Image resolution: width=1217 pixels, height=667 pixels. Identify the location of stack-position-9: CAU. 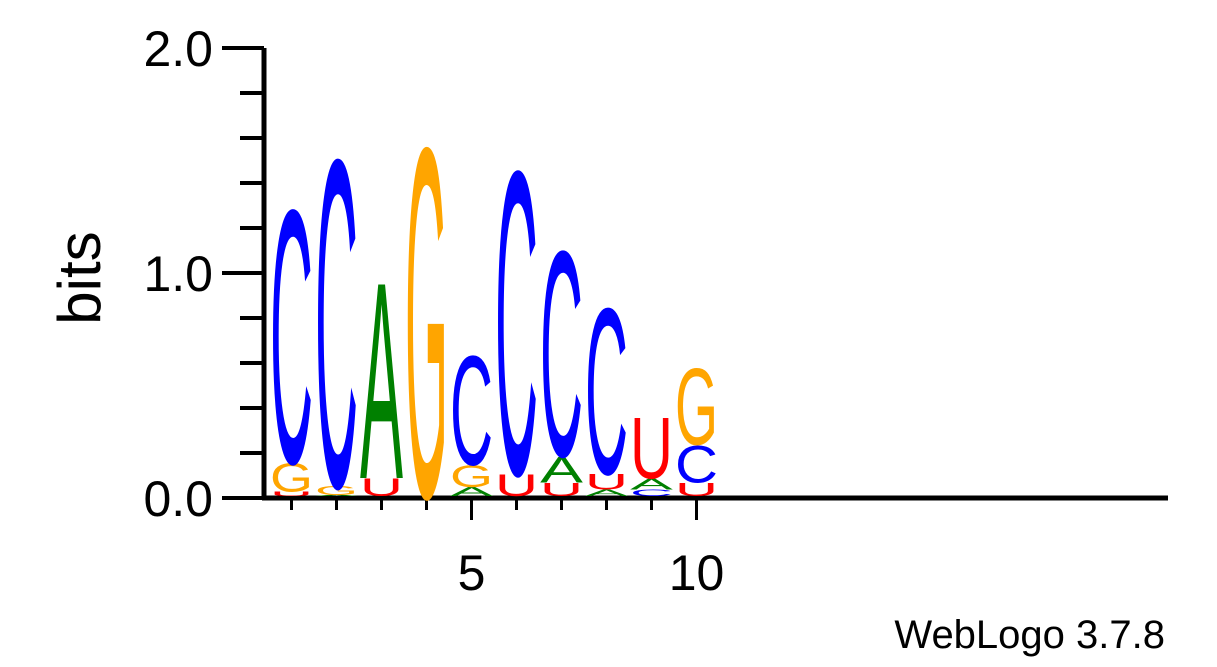
(652, 448).